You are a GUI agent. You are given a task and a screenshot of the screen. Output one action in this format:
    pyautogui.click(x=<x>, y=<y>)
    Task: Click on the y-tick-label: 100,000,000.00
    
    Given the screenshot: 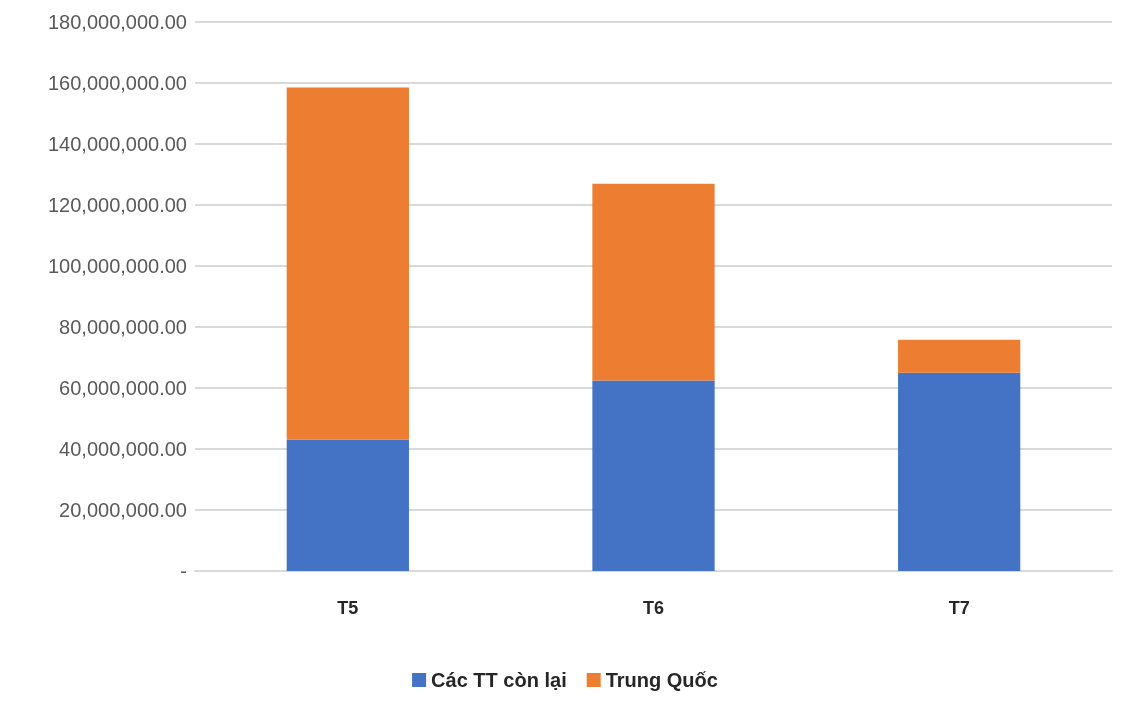 What is the action you would take?
    pyautogui.click(x=117, y=266)
    